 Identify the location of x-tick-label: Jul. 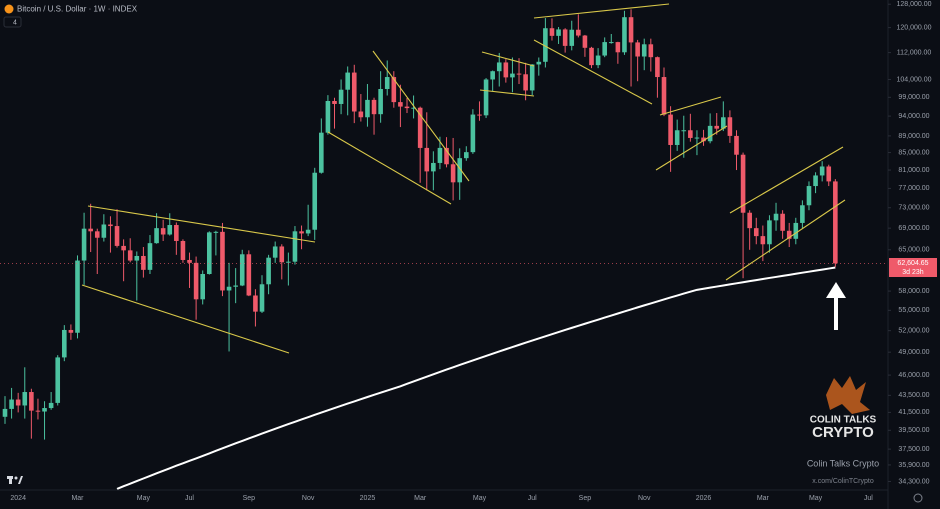
(532, 498).